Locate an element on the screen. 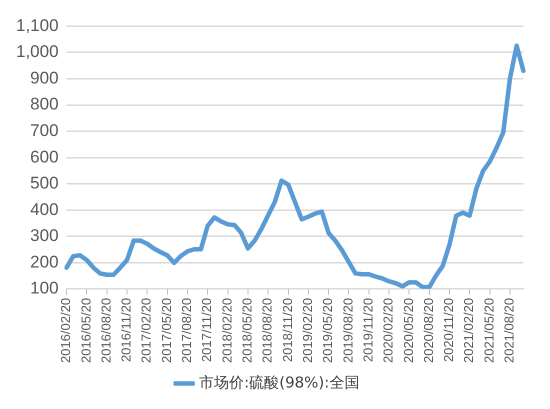 Image resolution: width=550 pixels, height=409 pixels. y-tick-label: 300 is located at coordinates (44, 236).